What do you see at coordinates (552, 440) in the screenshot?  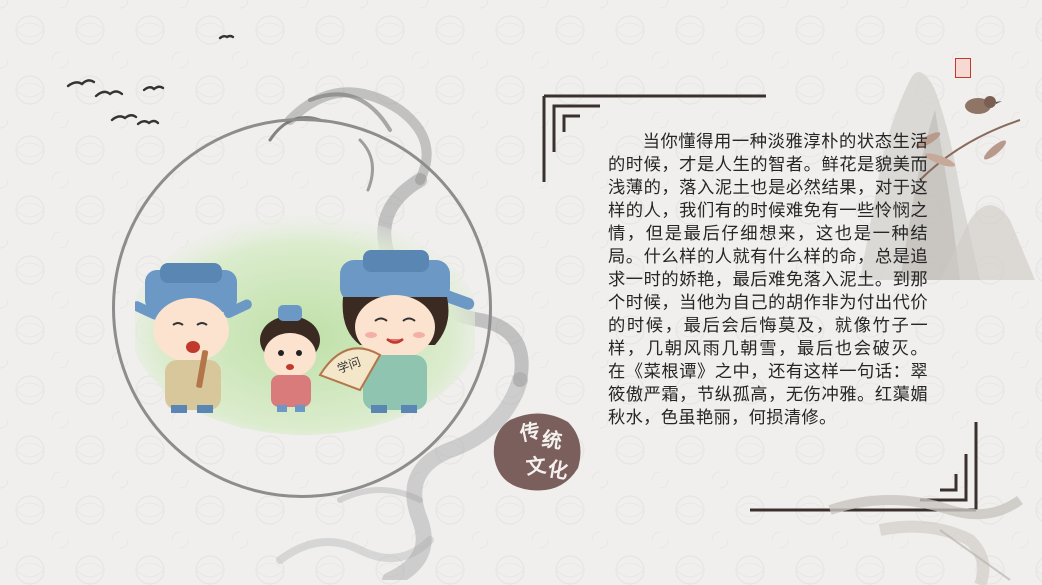 I see `seal-char-2: 统` at bounding box center [552, 440].